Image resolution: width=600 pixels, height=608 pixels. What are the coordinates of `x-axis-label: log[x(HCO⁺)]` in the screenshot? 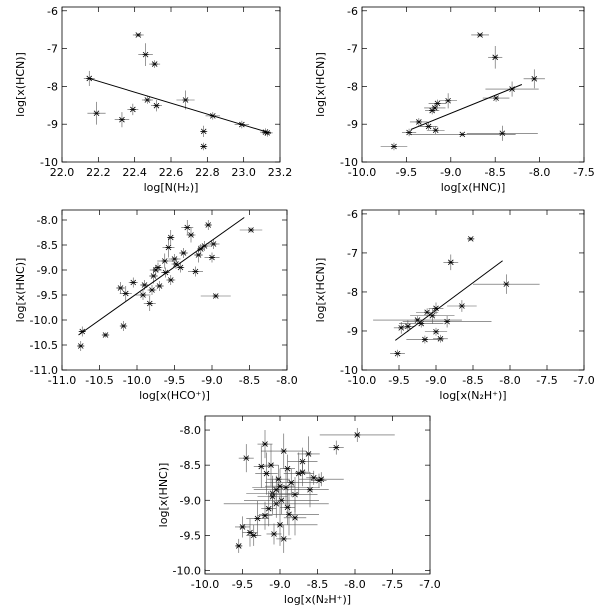 It's located at (174, 395).